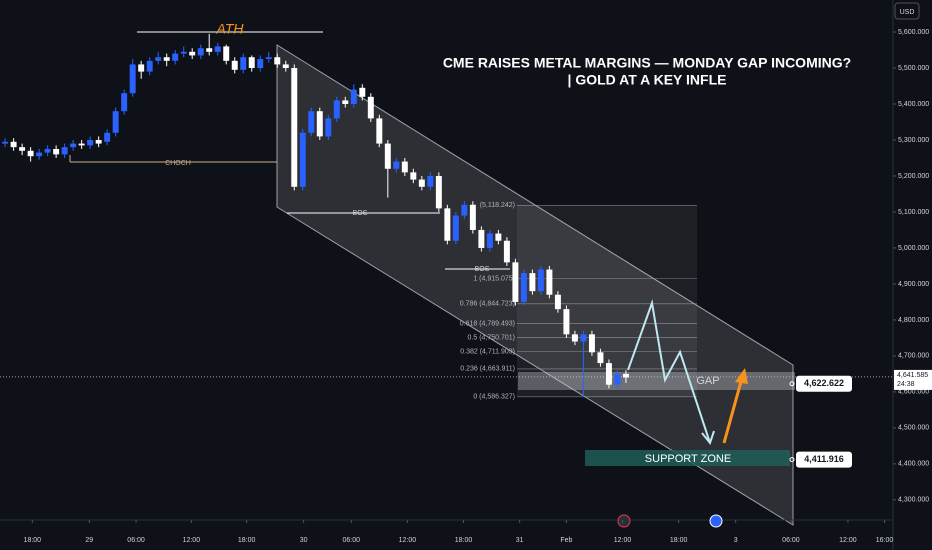 This screenshot has width=932, height=550. I want to click on y-tick-label: 5,600.000, so click(913, 32).